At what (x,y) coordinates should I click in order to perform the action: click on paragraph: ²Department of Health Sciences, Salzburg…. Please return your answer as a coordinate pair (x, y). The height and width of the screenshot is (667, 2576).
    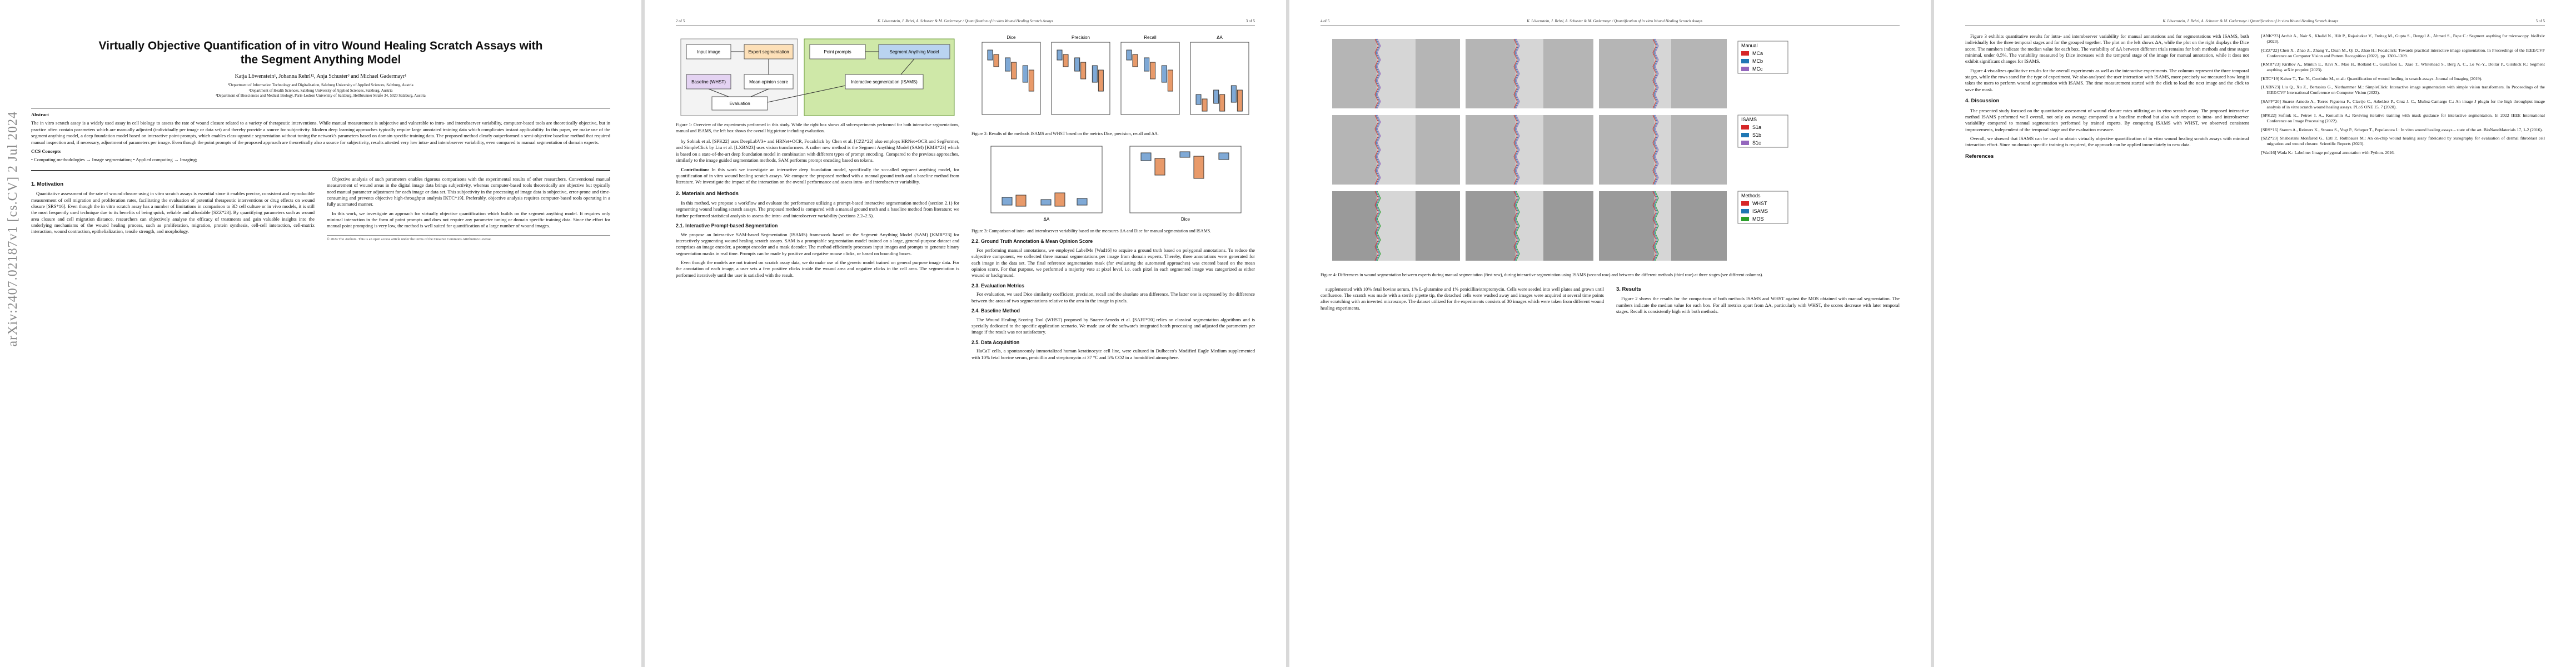
    Looking at the image, I should click on (320, 90).